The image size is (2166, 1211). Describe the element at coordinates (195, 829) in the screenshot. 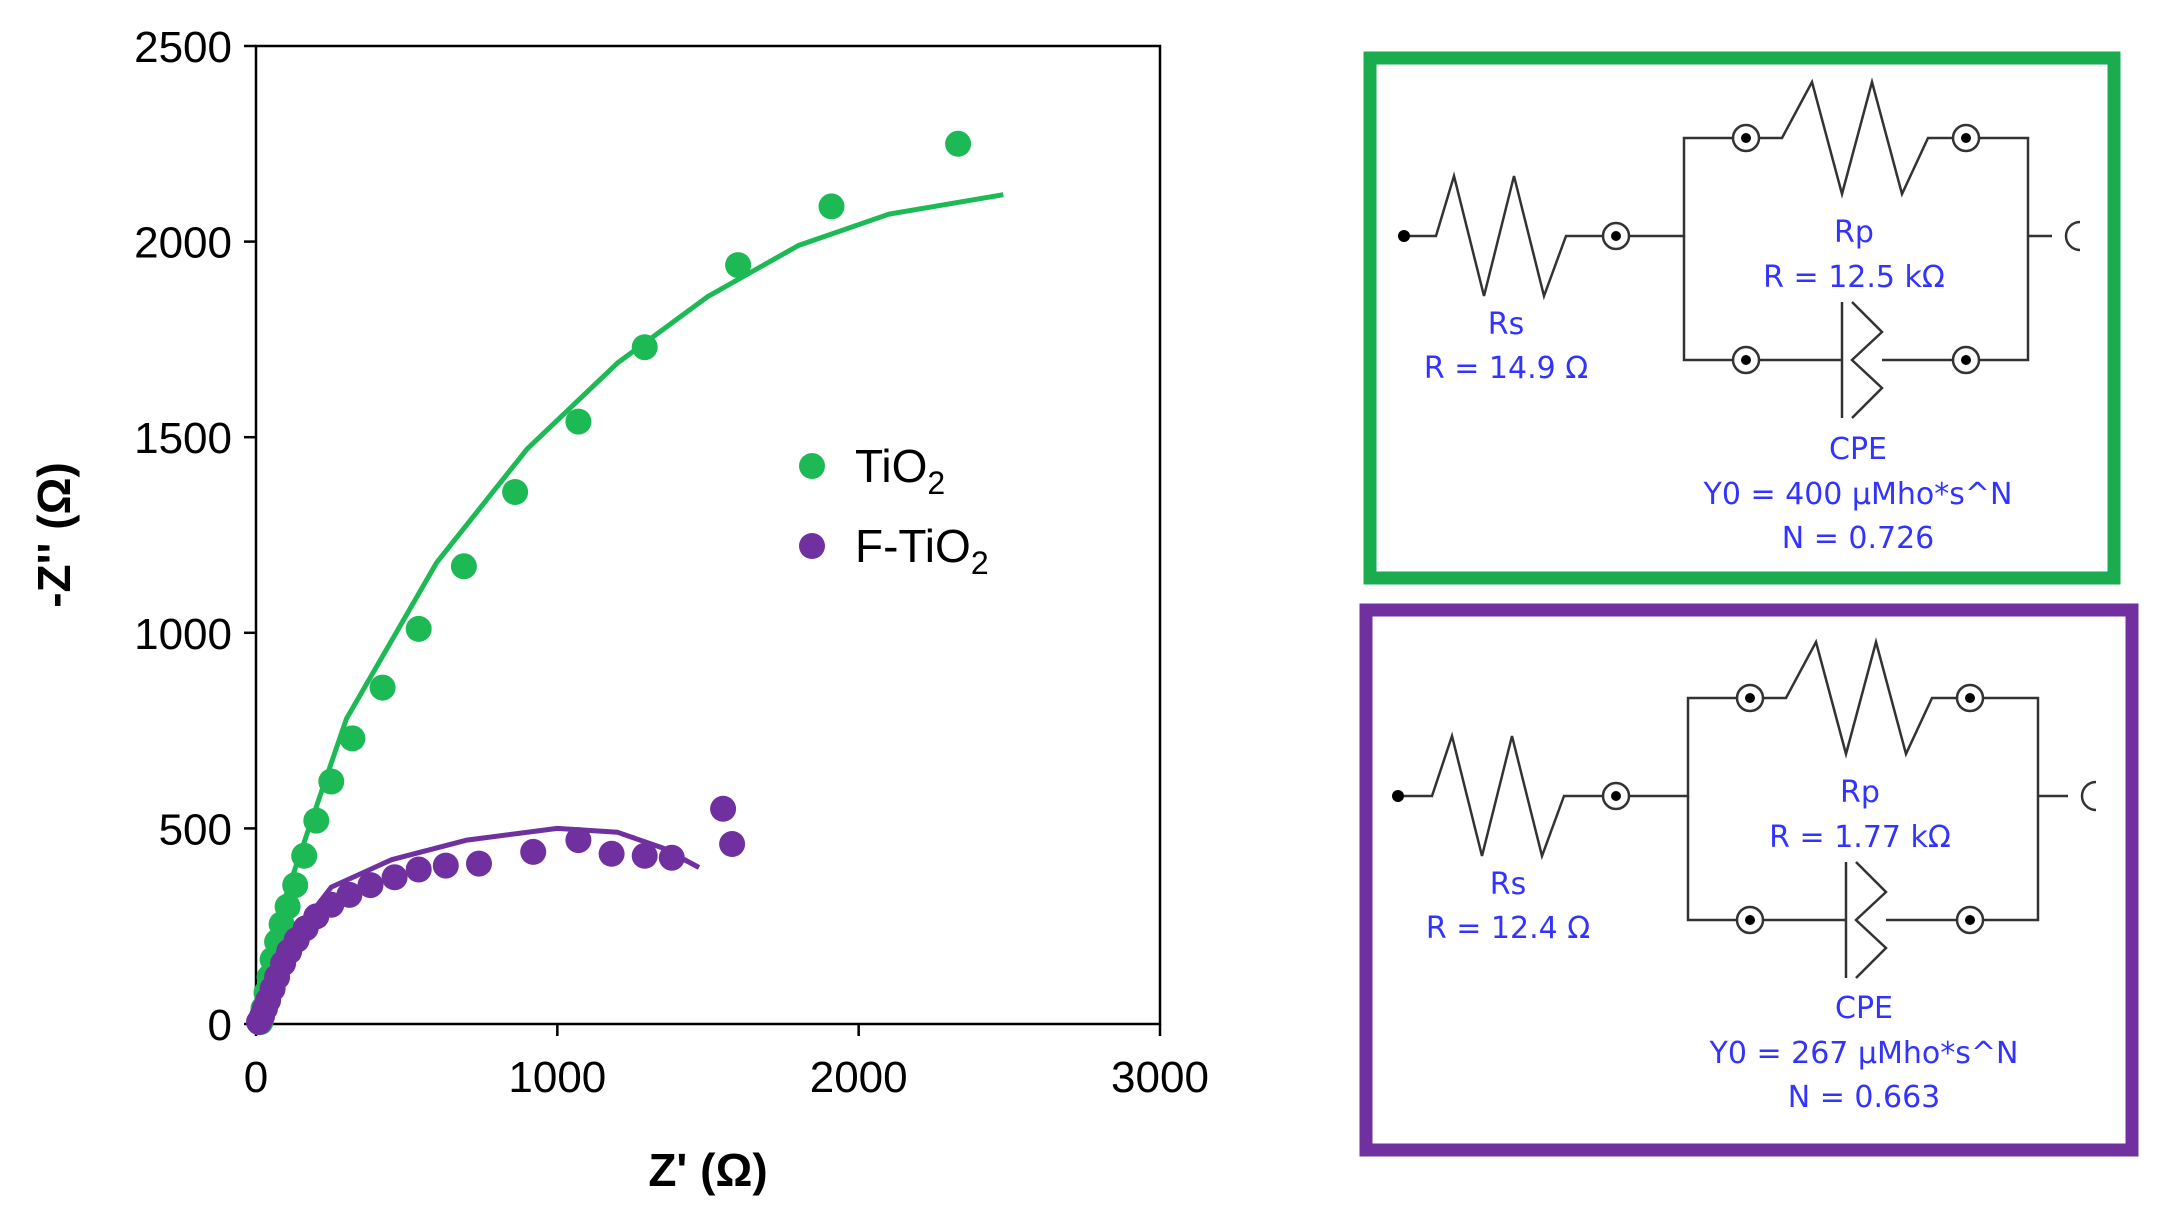

I see `y-tick-label: 500` at that location.